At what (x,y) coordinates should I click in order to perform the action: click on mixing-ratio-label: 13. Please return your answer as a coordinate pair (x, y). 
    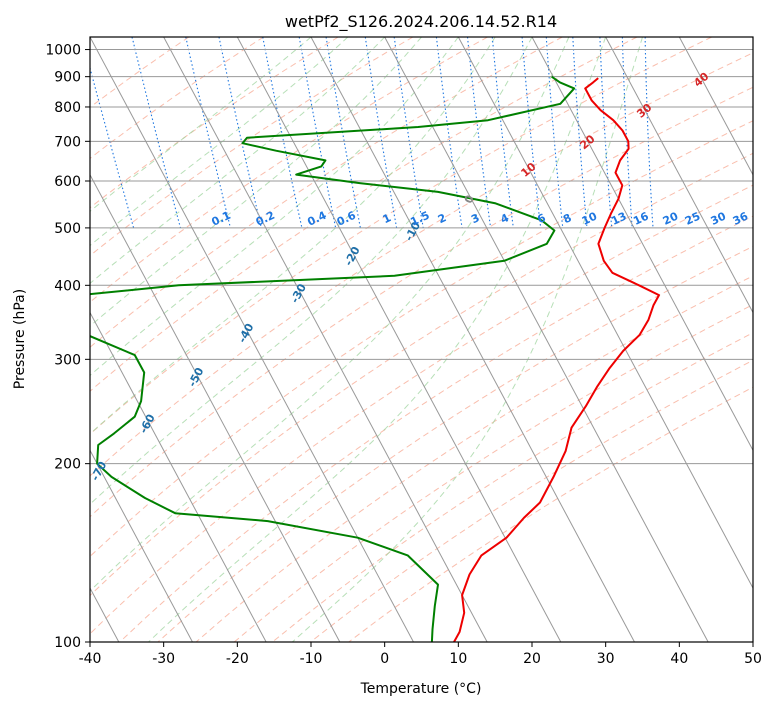
    Looking at the image, I should click on (618, 219).